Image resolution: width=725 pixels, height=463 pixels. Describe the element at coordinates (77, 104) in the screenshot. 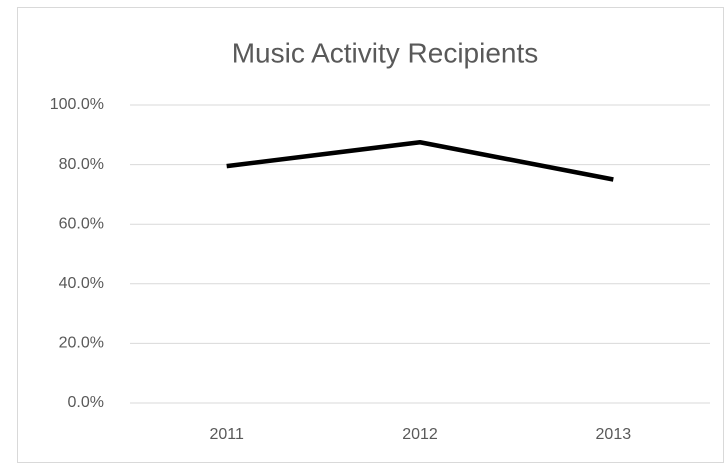

I see `y-tick-label: 100.0%` at that location.